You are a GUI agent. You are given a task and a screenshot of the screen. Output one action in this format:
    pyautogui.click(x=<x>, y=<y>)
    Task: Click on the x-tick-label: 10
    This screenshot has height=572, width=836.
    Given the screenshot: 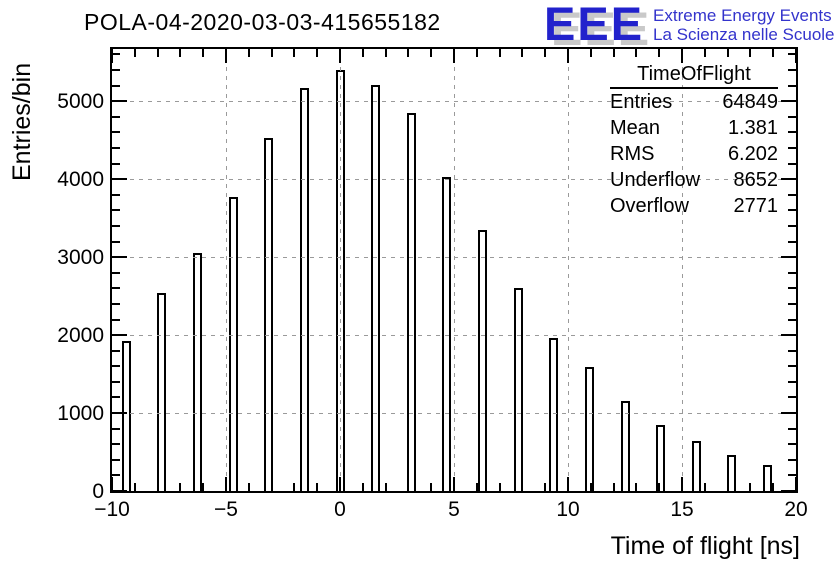 What is the action you would take?
    pyautogui.click(x=568, y=509)
    